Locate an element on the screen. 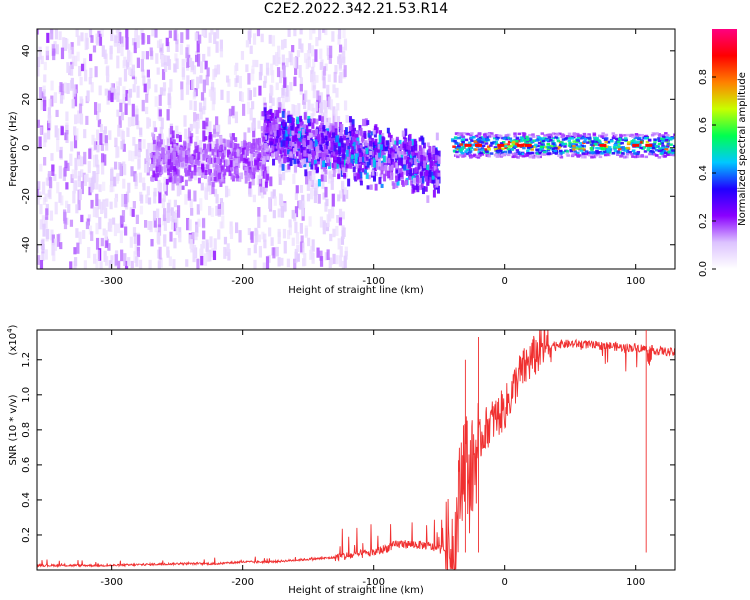 This screenshot has height=600, width=750. snr-y-tick-label: 0.2 is located at coordinates (26, 535).